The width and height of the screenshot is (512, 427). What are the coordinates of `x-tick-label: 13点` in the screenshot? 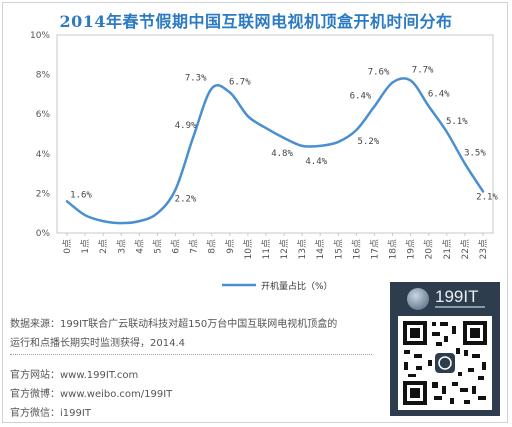 It's located at (302, 249).